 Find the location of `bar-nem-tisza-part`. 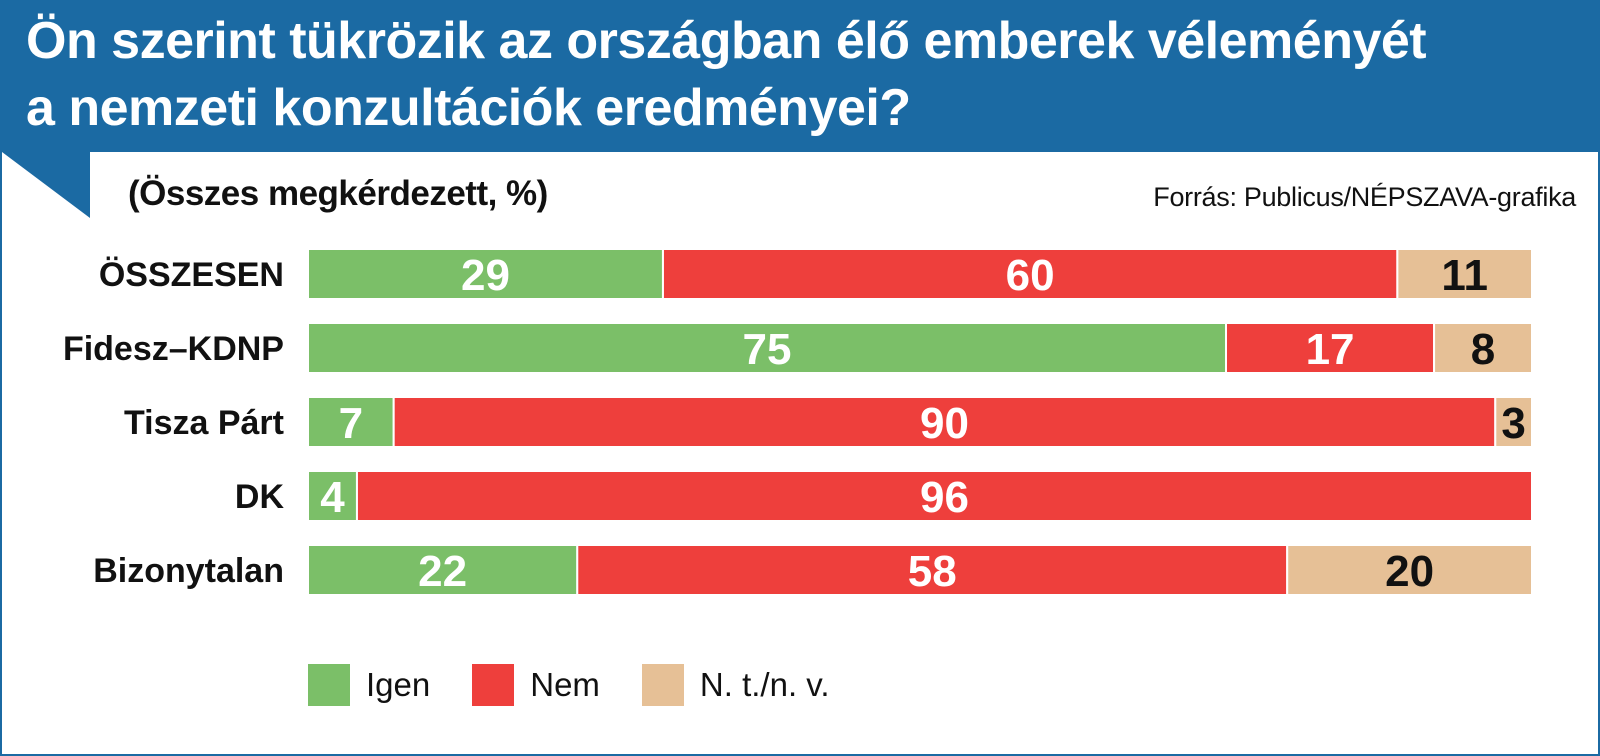

bar-nem-tisza-part is located at coordinates (944, 422).